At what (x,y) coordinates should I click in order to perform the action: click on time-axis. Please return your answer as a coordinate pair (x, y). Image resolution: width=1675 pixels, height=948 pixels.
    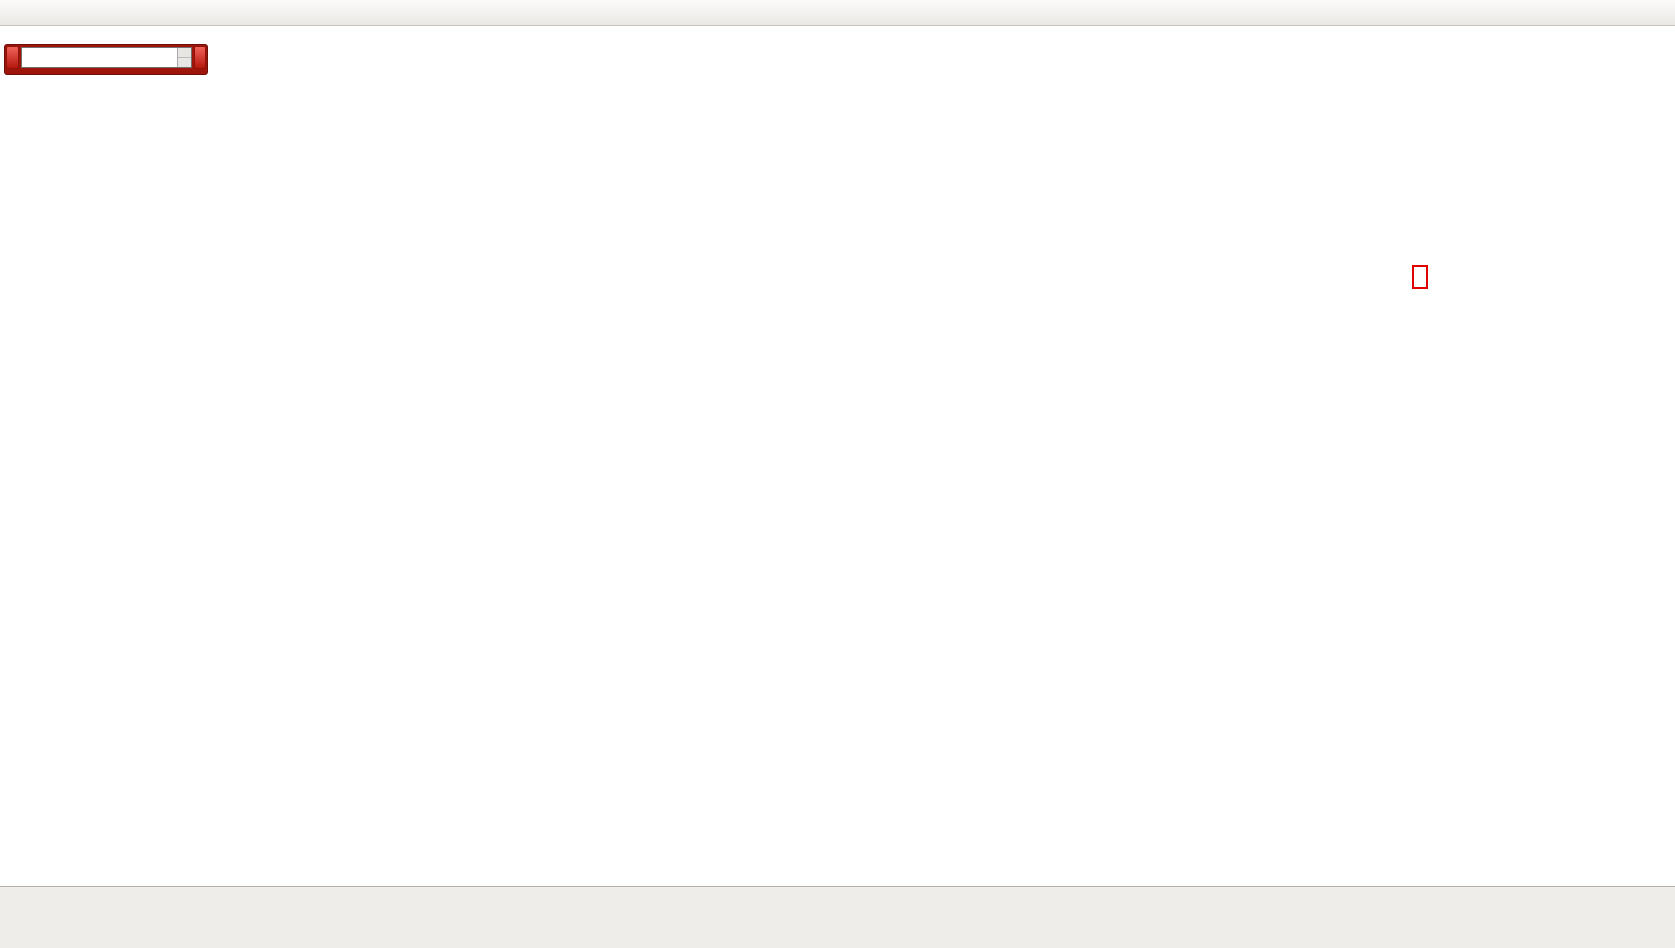
    Looking at the image, I should click on (837, 878).